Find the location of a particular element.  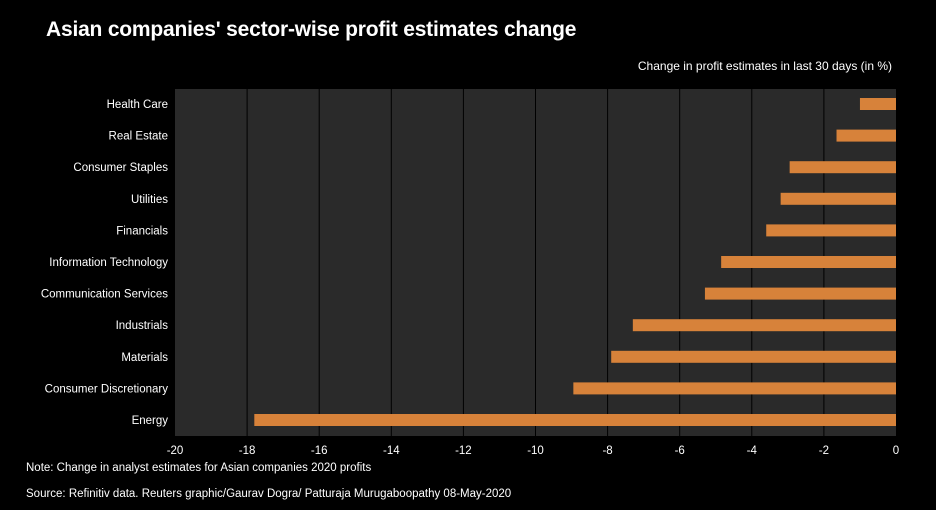

x-tick-label: -10 is located at coordinates (535, 451).